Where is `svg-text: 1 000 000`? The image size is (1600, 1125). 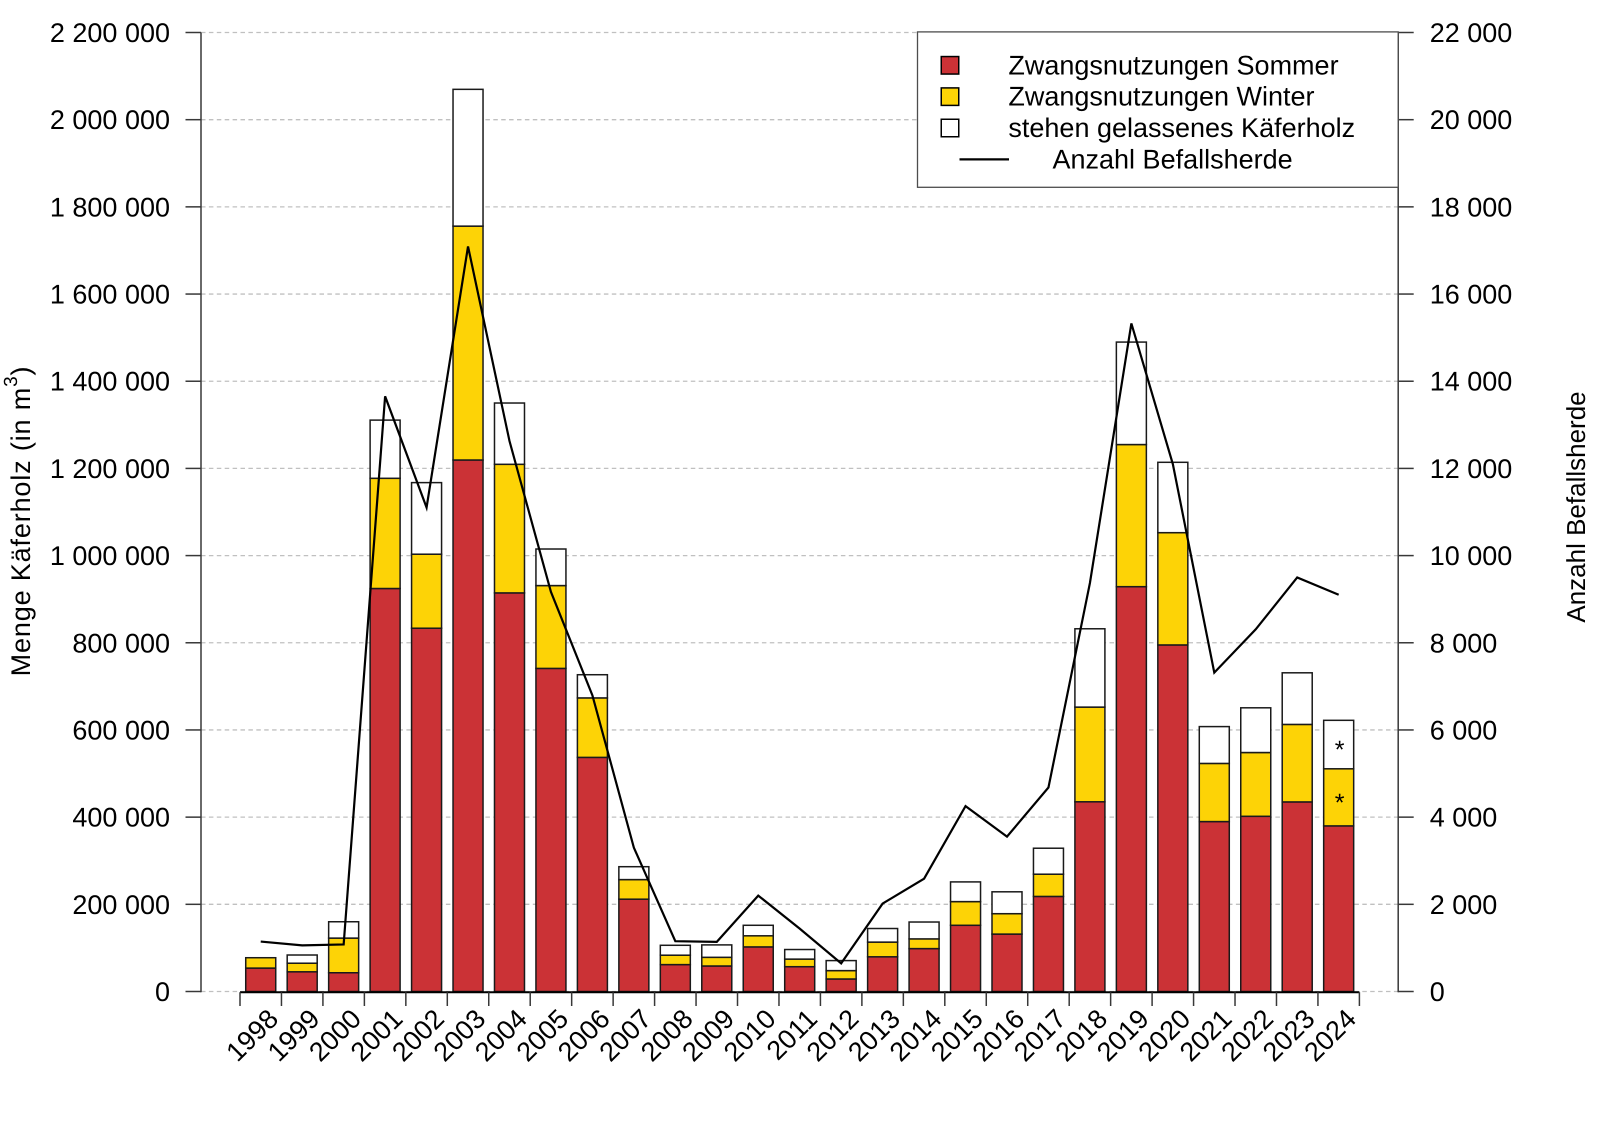 svg-text: 1 000 000 is located at coordinates (110, 556).